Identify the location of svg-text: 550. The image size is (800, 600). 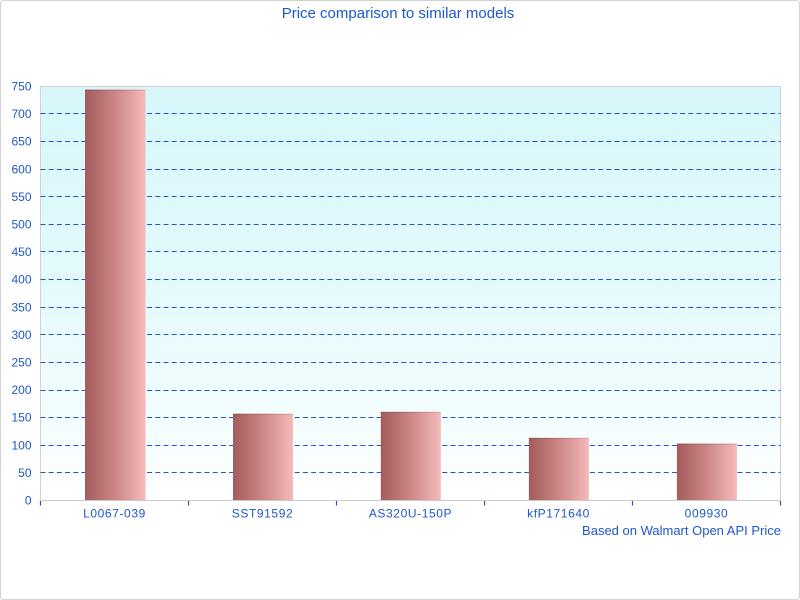
(21, 197).